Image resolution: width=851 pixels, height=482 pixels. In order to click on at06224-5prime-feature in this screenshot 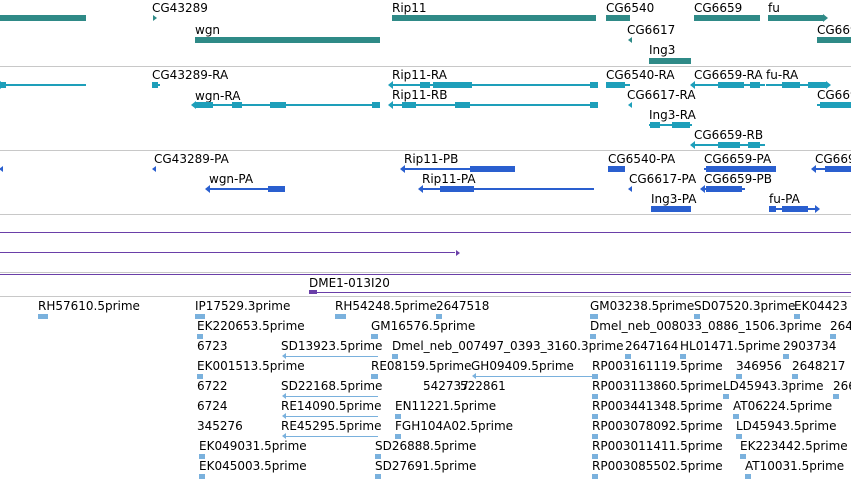, I will do `click(736, 416)`.